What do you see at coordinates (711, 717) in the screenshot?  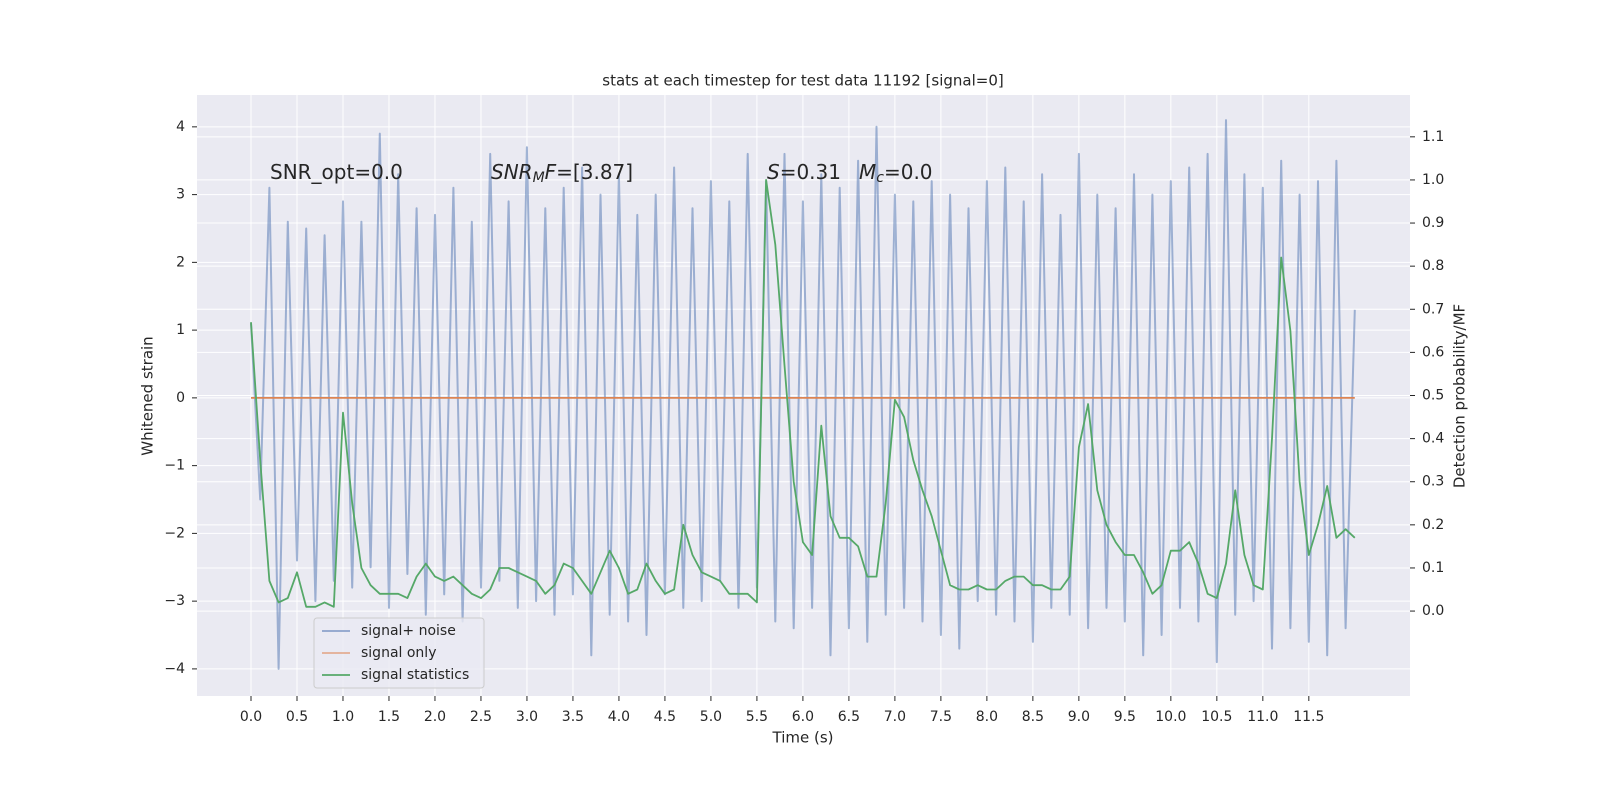 I see `x-tick-label: 5.0` at bounding box center [711, 717].